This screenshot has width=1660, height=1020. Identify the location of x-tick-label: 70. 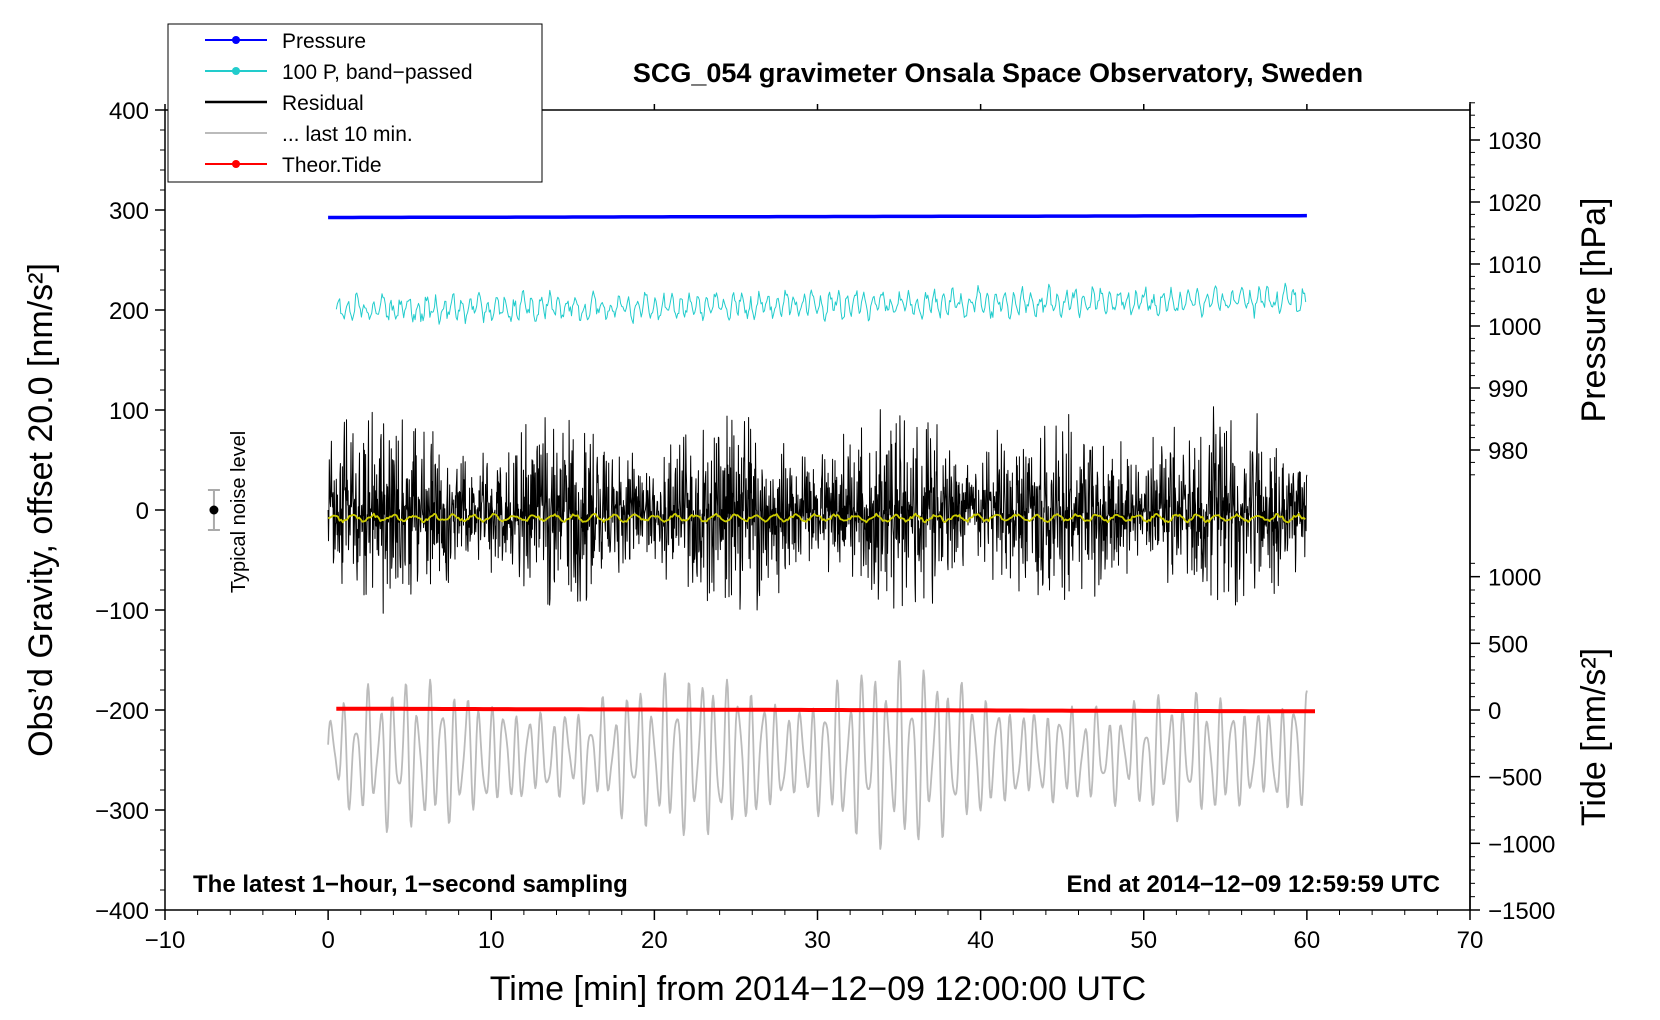
(1470, 940).